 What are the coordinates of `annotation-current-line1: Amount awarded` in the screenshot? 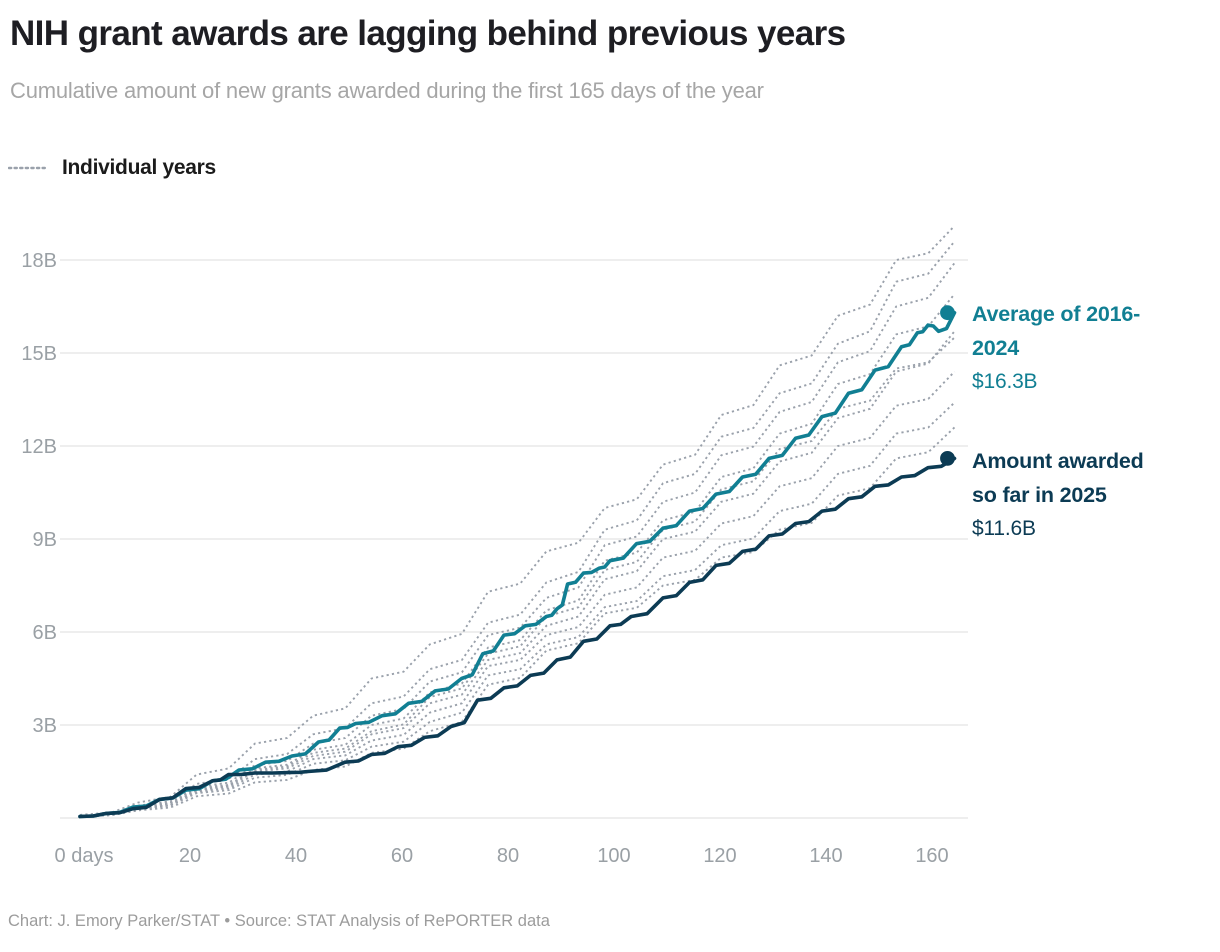 It's located at (1058, 461).